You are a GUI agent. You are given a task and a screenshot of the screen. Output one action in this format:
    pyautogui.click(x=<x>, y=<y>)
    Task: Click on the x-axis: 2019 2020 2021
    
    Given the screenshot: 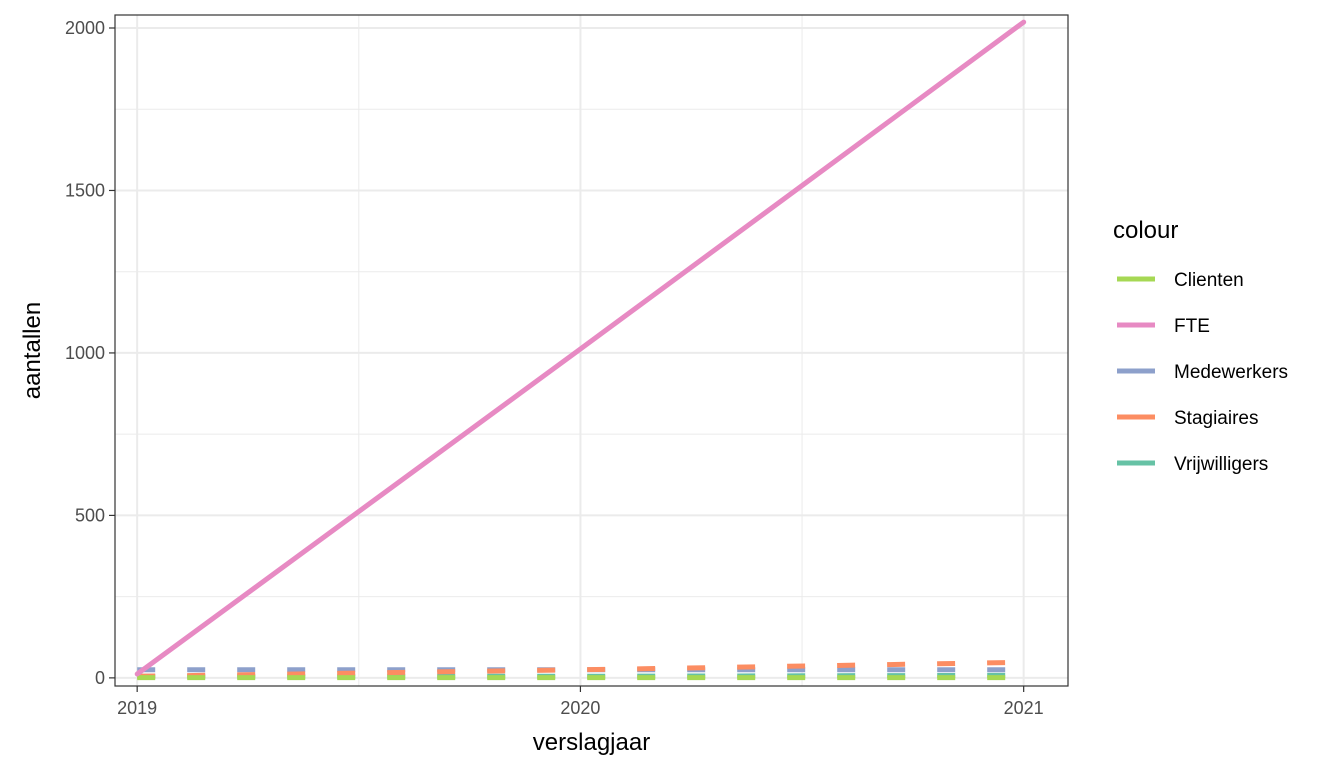 What is the action you would take?
    pyautogui.click(x=580, y=702)
    